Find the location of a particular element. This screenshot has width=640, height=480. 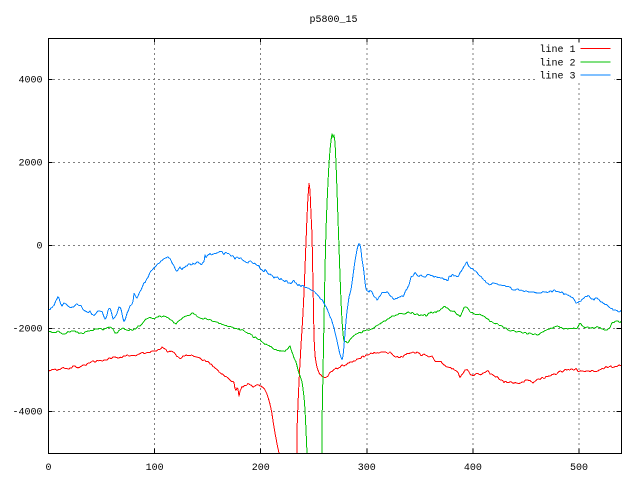

svg-text: 2000 is located at coordinates (30, 164).